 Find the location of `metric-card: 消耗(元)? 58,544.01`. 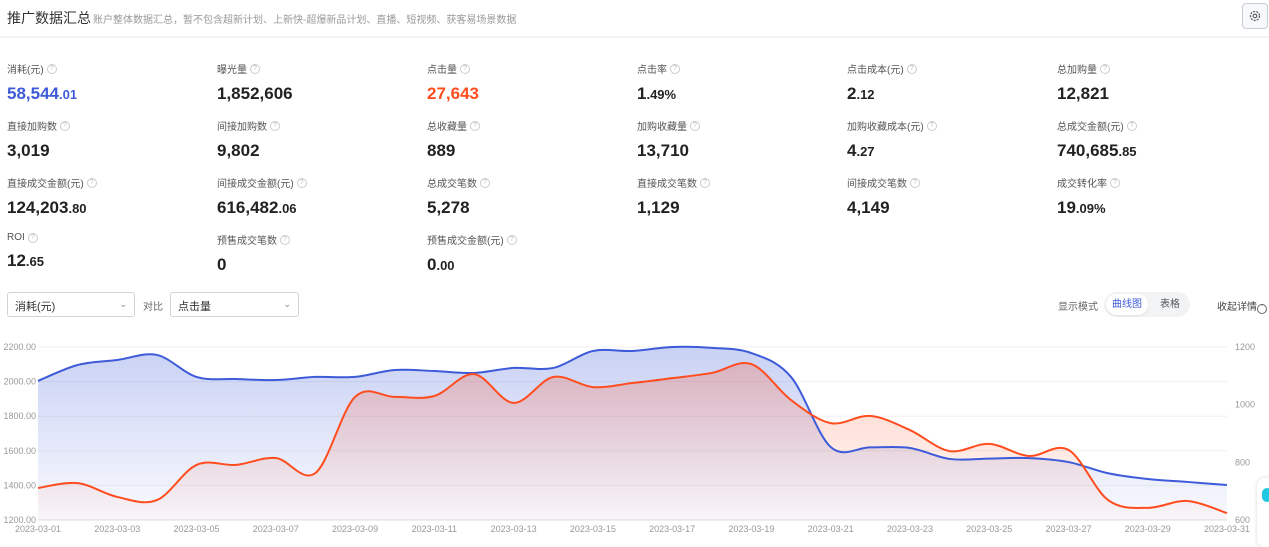

metric-card: 消耗(元)? 58,544.01 is located at coordinates (109, 82).